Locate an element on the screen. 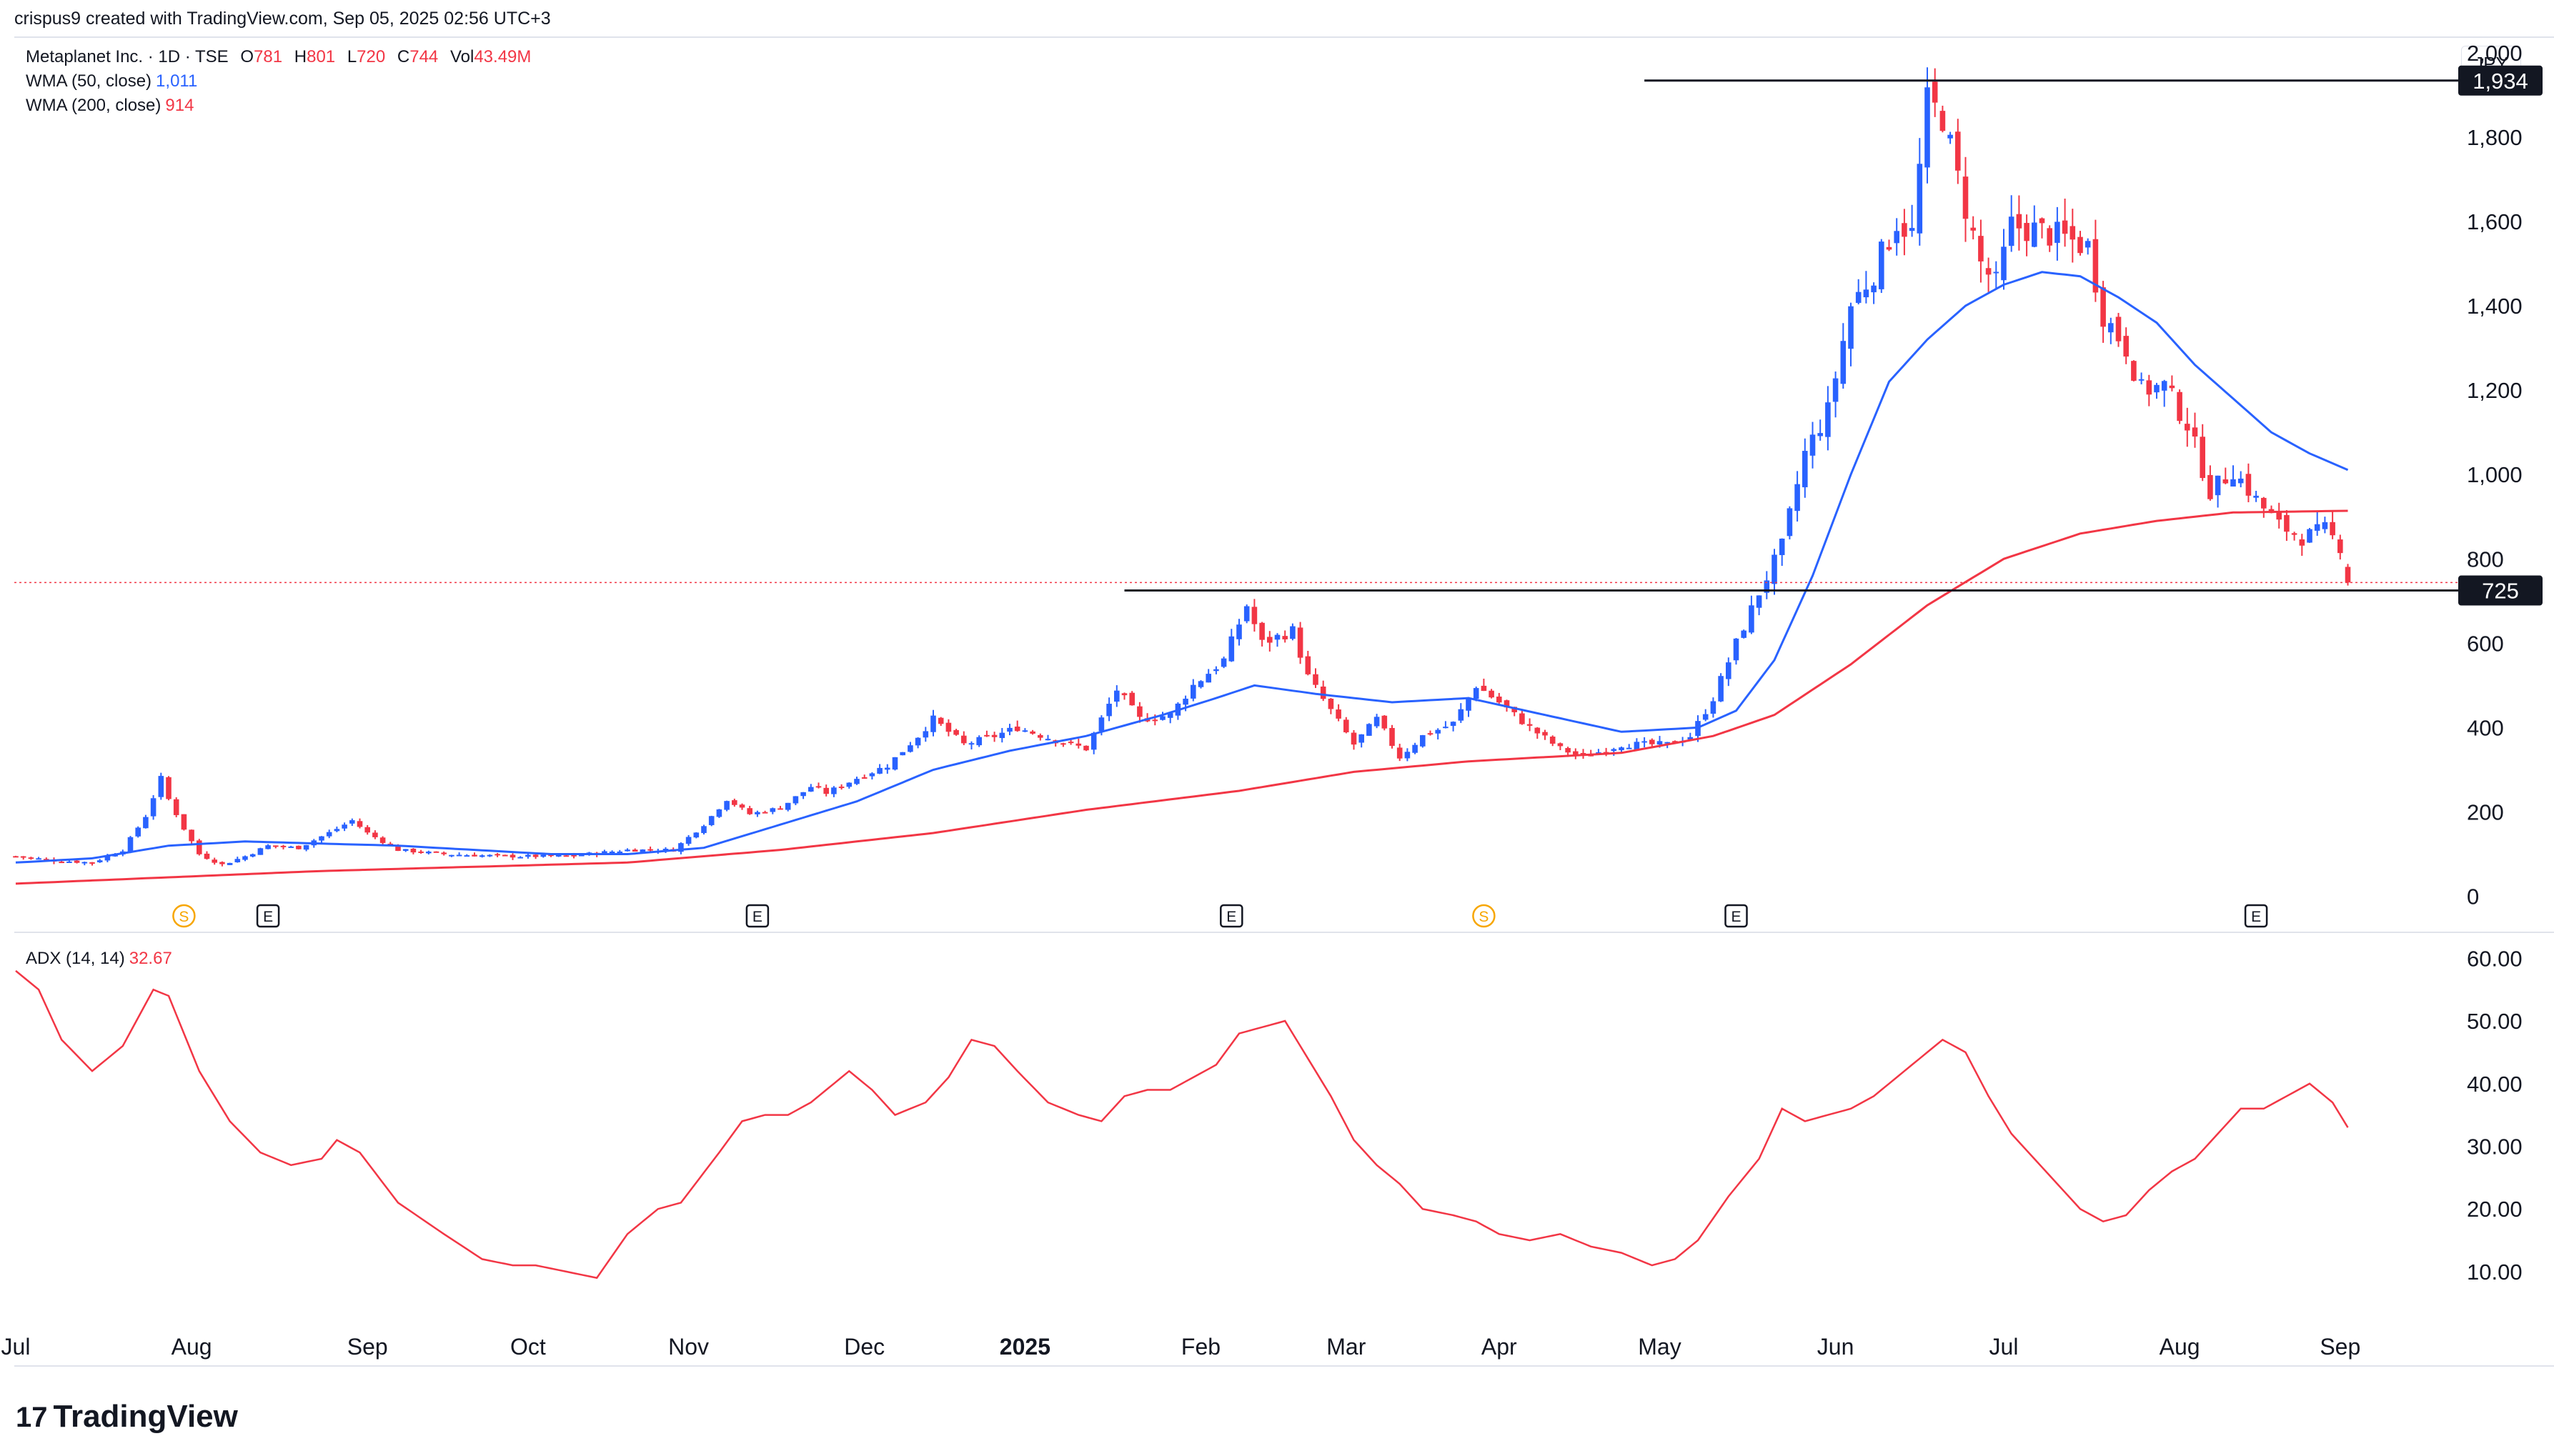 The height and width of the screenshot is (1456, 2554). wma200-legend: WMA (200, close) 914 is located at coordinates (110, 106).